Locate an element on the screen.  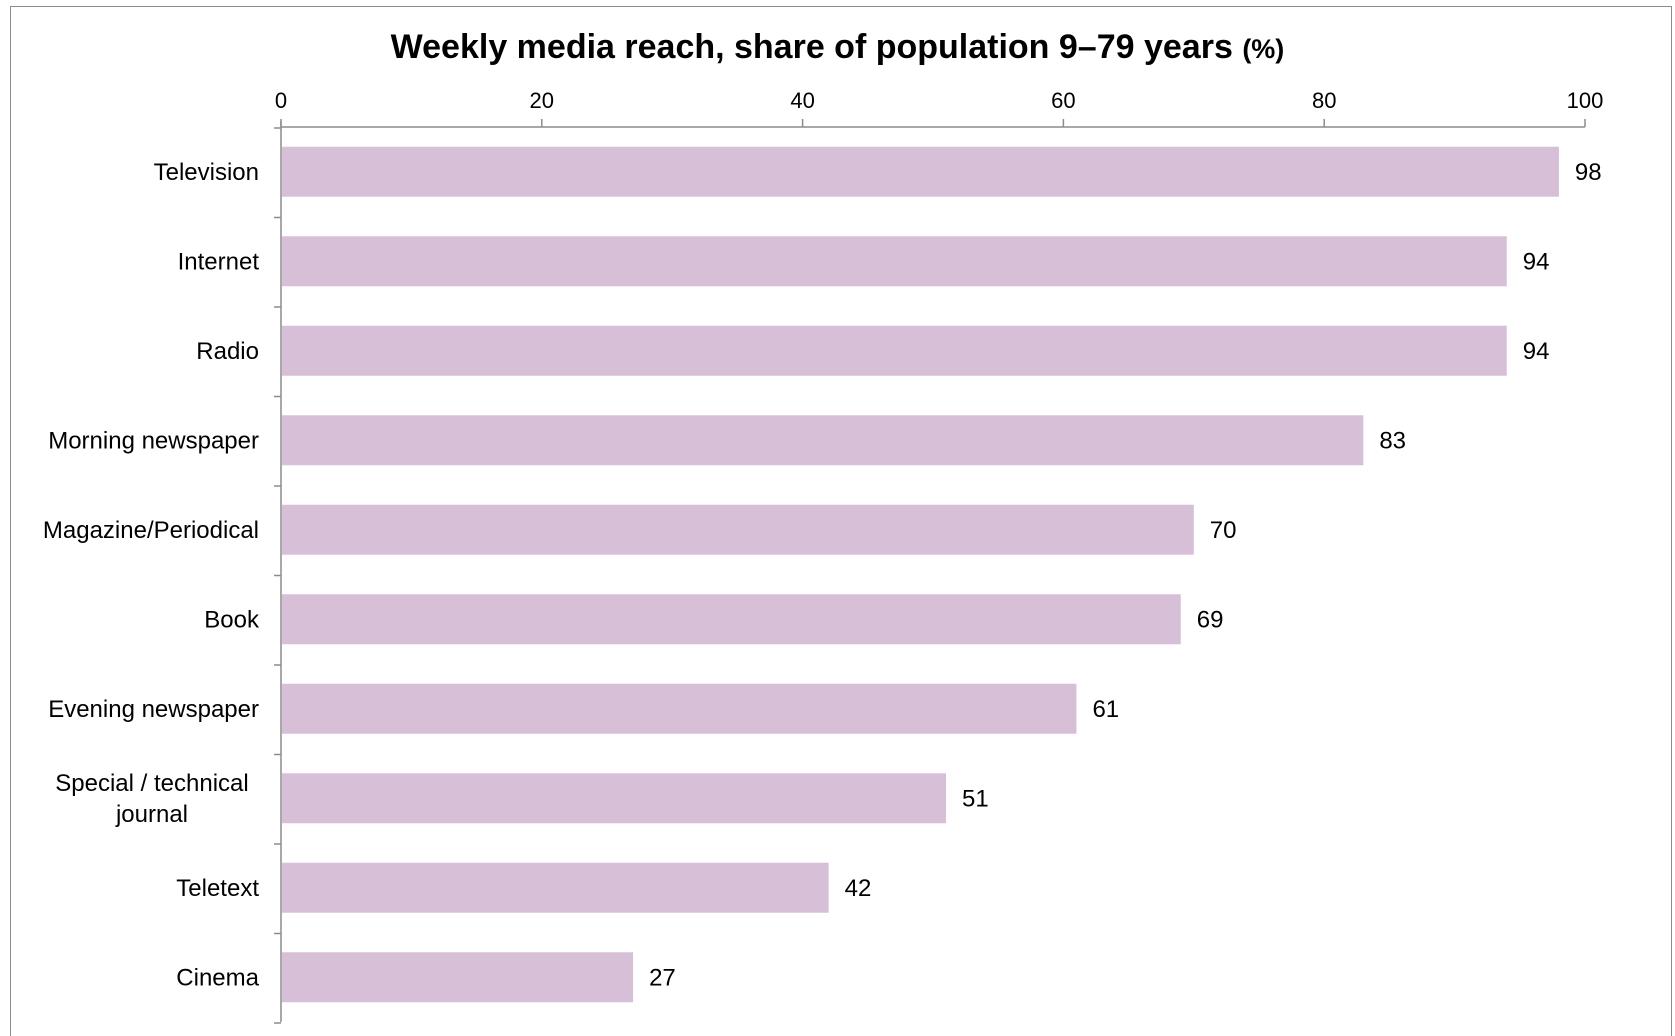
category-label-line: Special / technical is located at coordinates (151, 783).